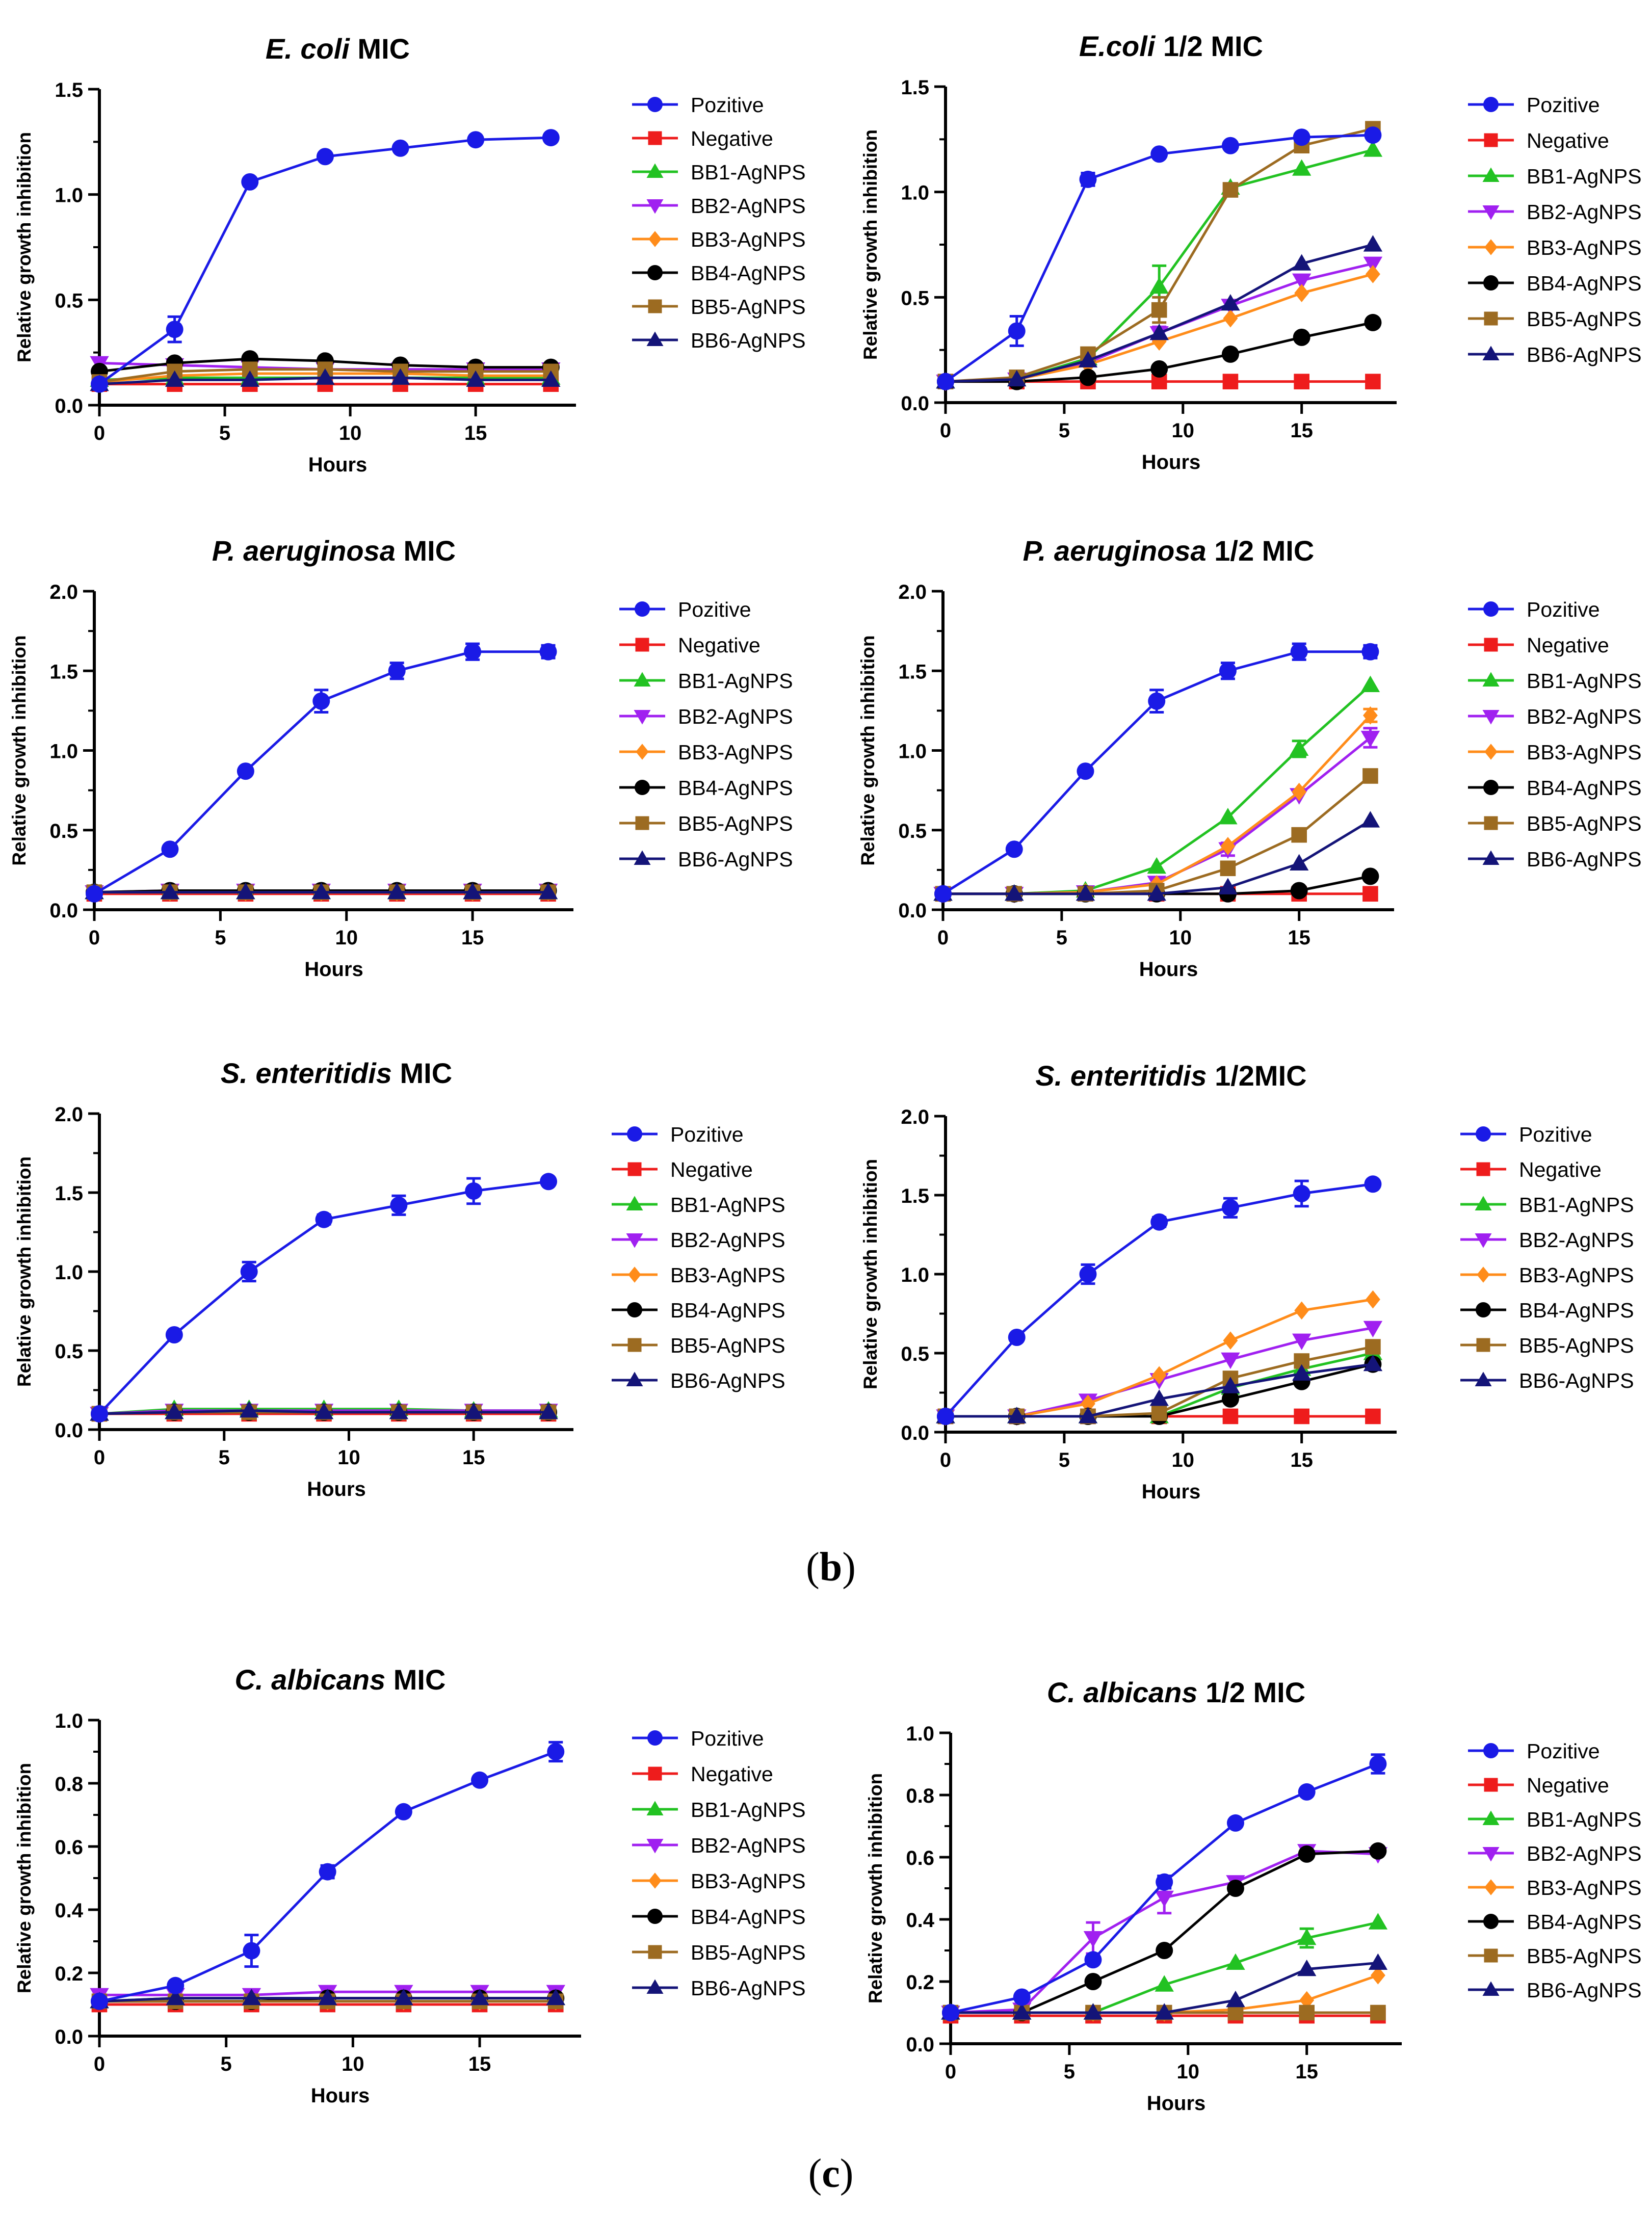 The height and width of the screenshot is (2216, 1652). Describe the element at coordinates (727, 1380) in the screenshot. I see `legend-label: BB6-AgNPS` at that location.